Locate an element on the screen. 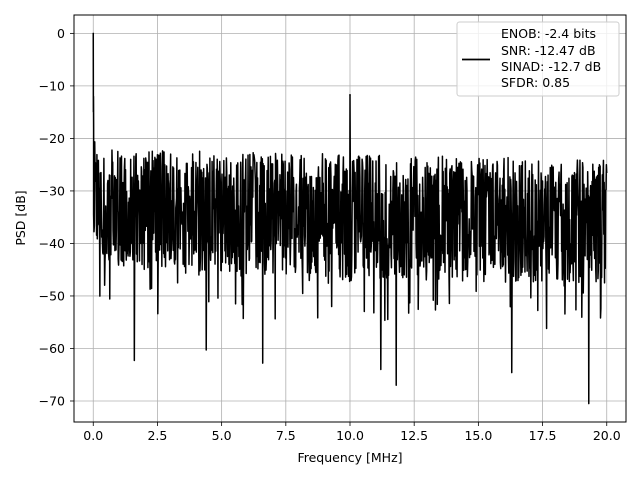 This screenshot has width=640, height=480. x-tick-label: 15.0 is located at coordinates (478, 435).